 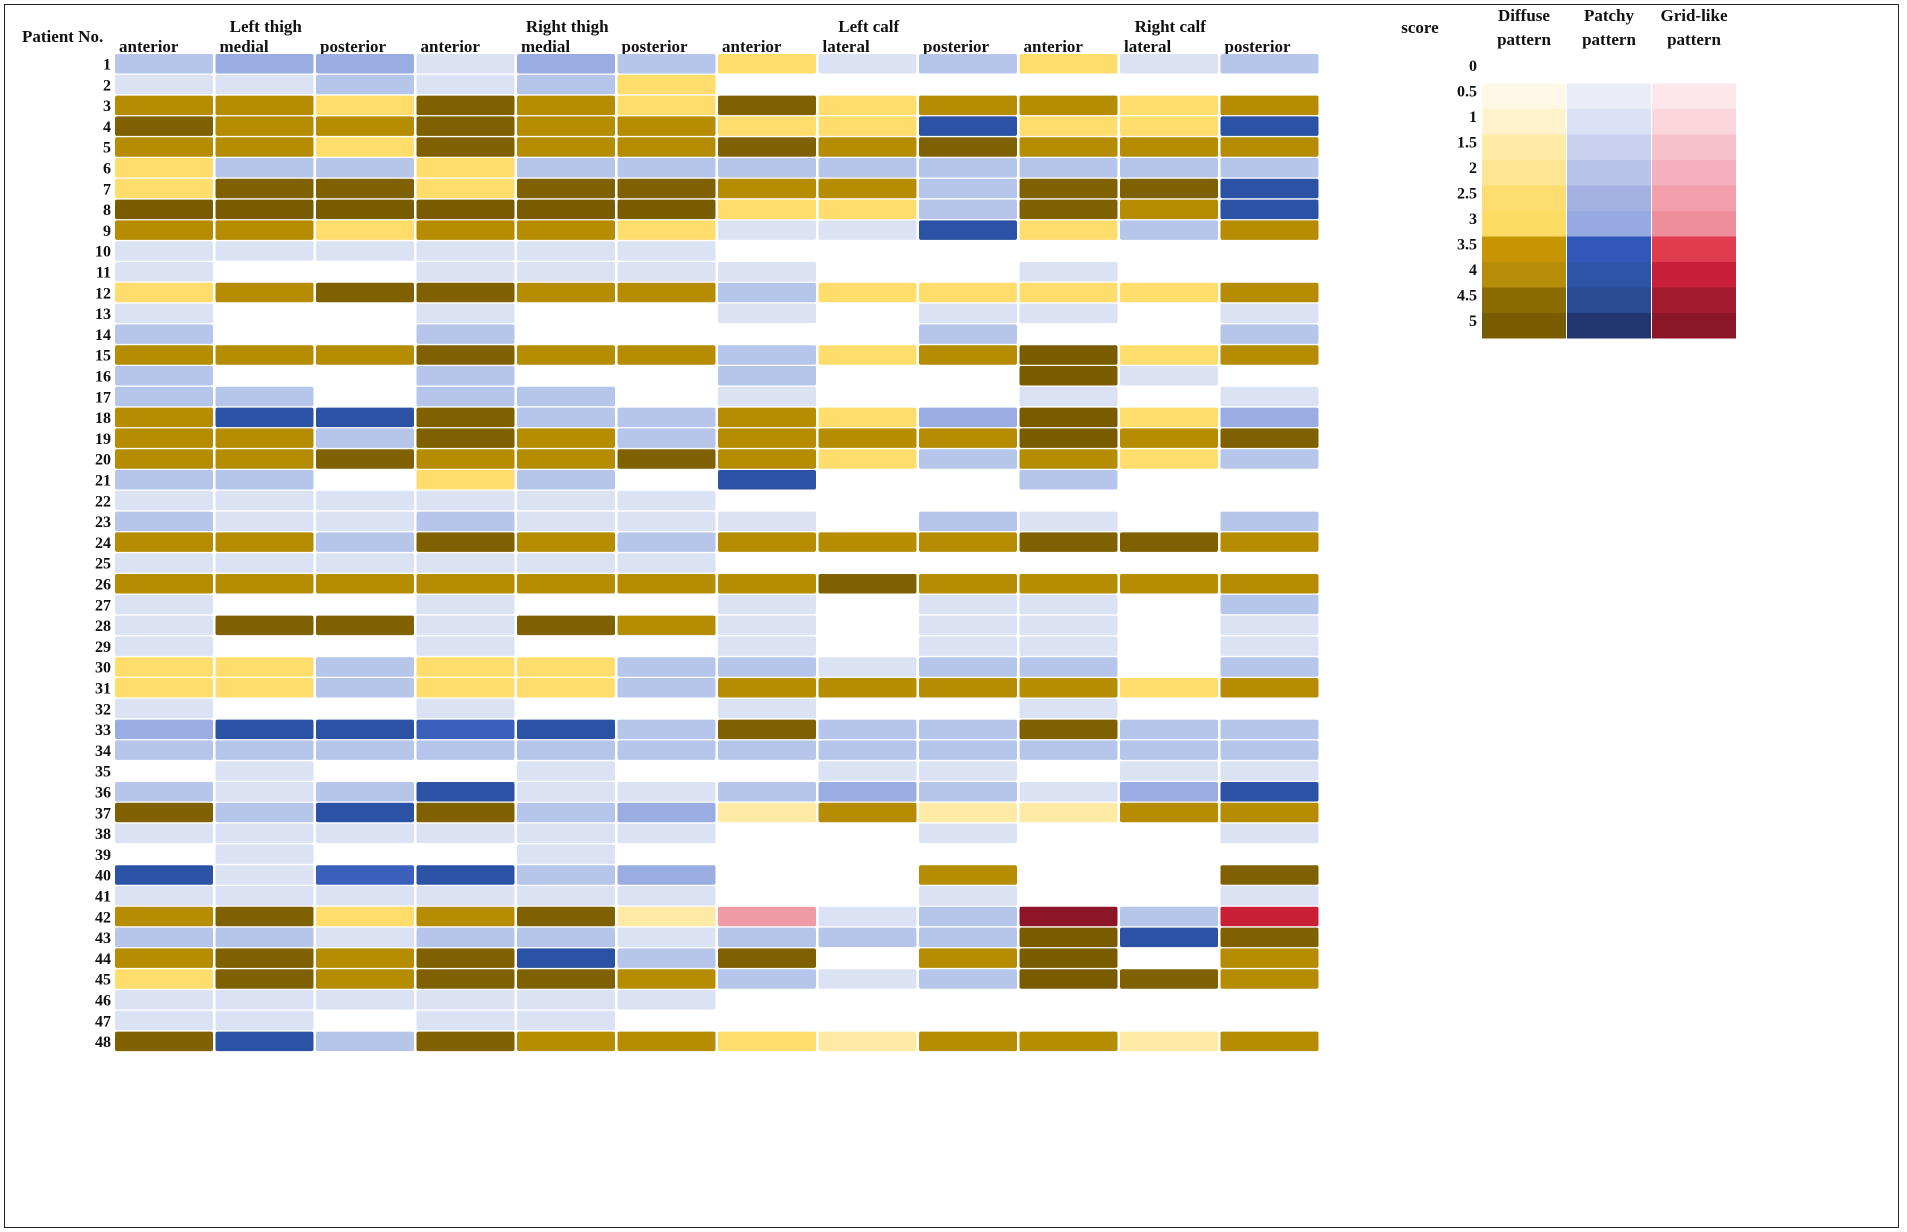 What do you see at coordinates (103, 917) in the screenshot?
I see `patient-number-label: 42` at bounding box center [103, 917].